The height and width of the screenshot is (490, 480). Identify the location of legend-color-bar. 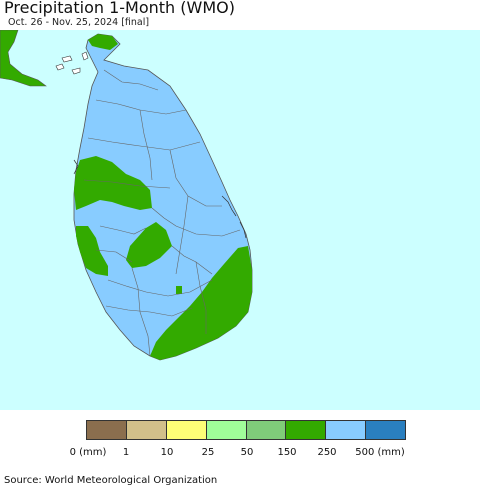
(246, 430).